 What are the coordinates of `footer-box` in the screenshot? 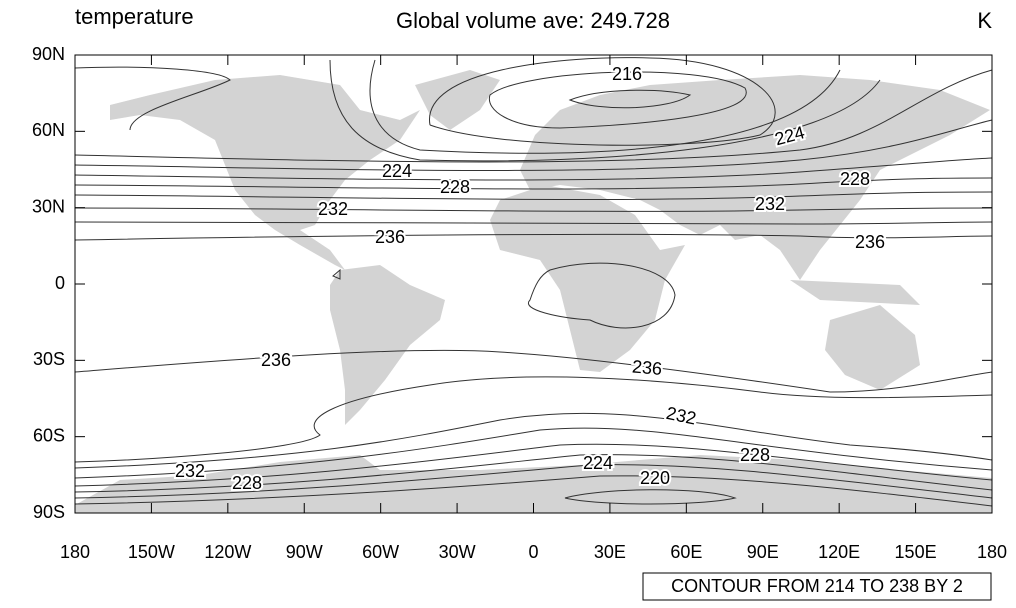 It's located at (817, 586).